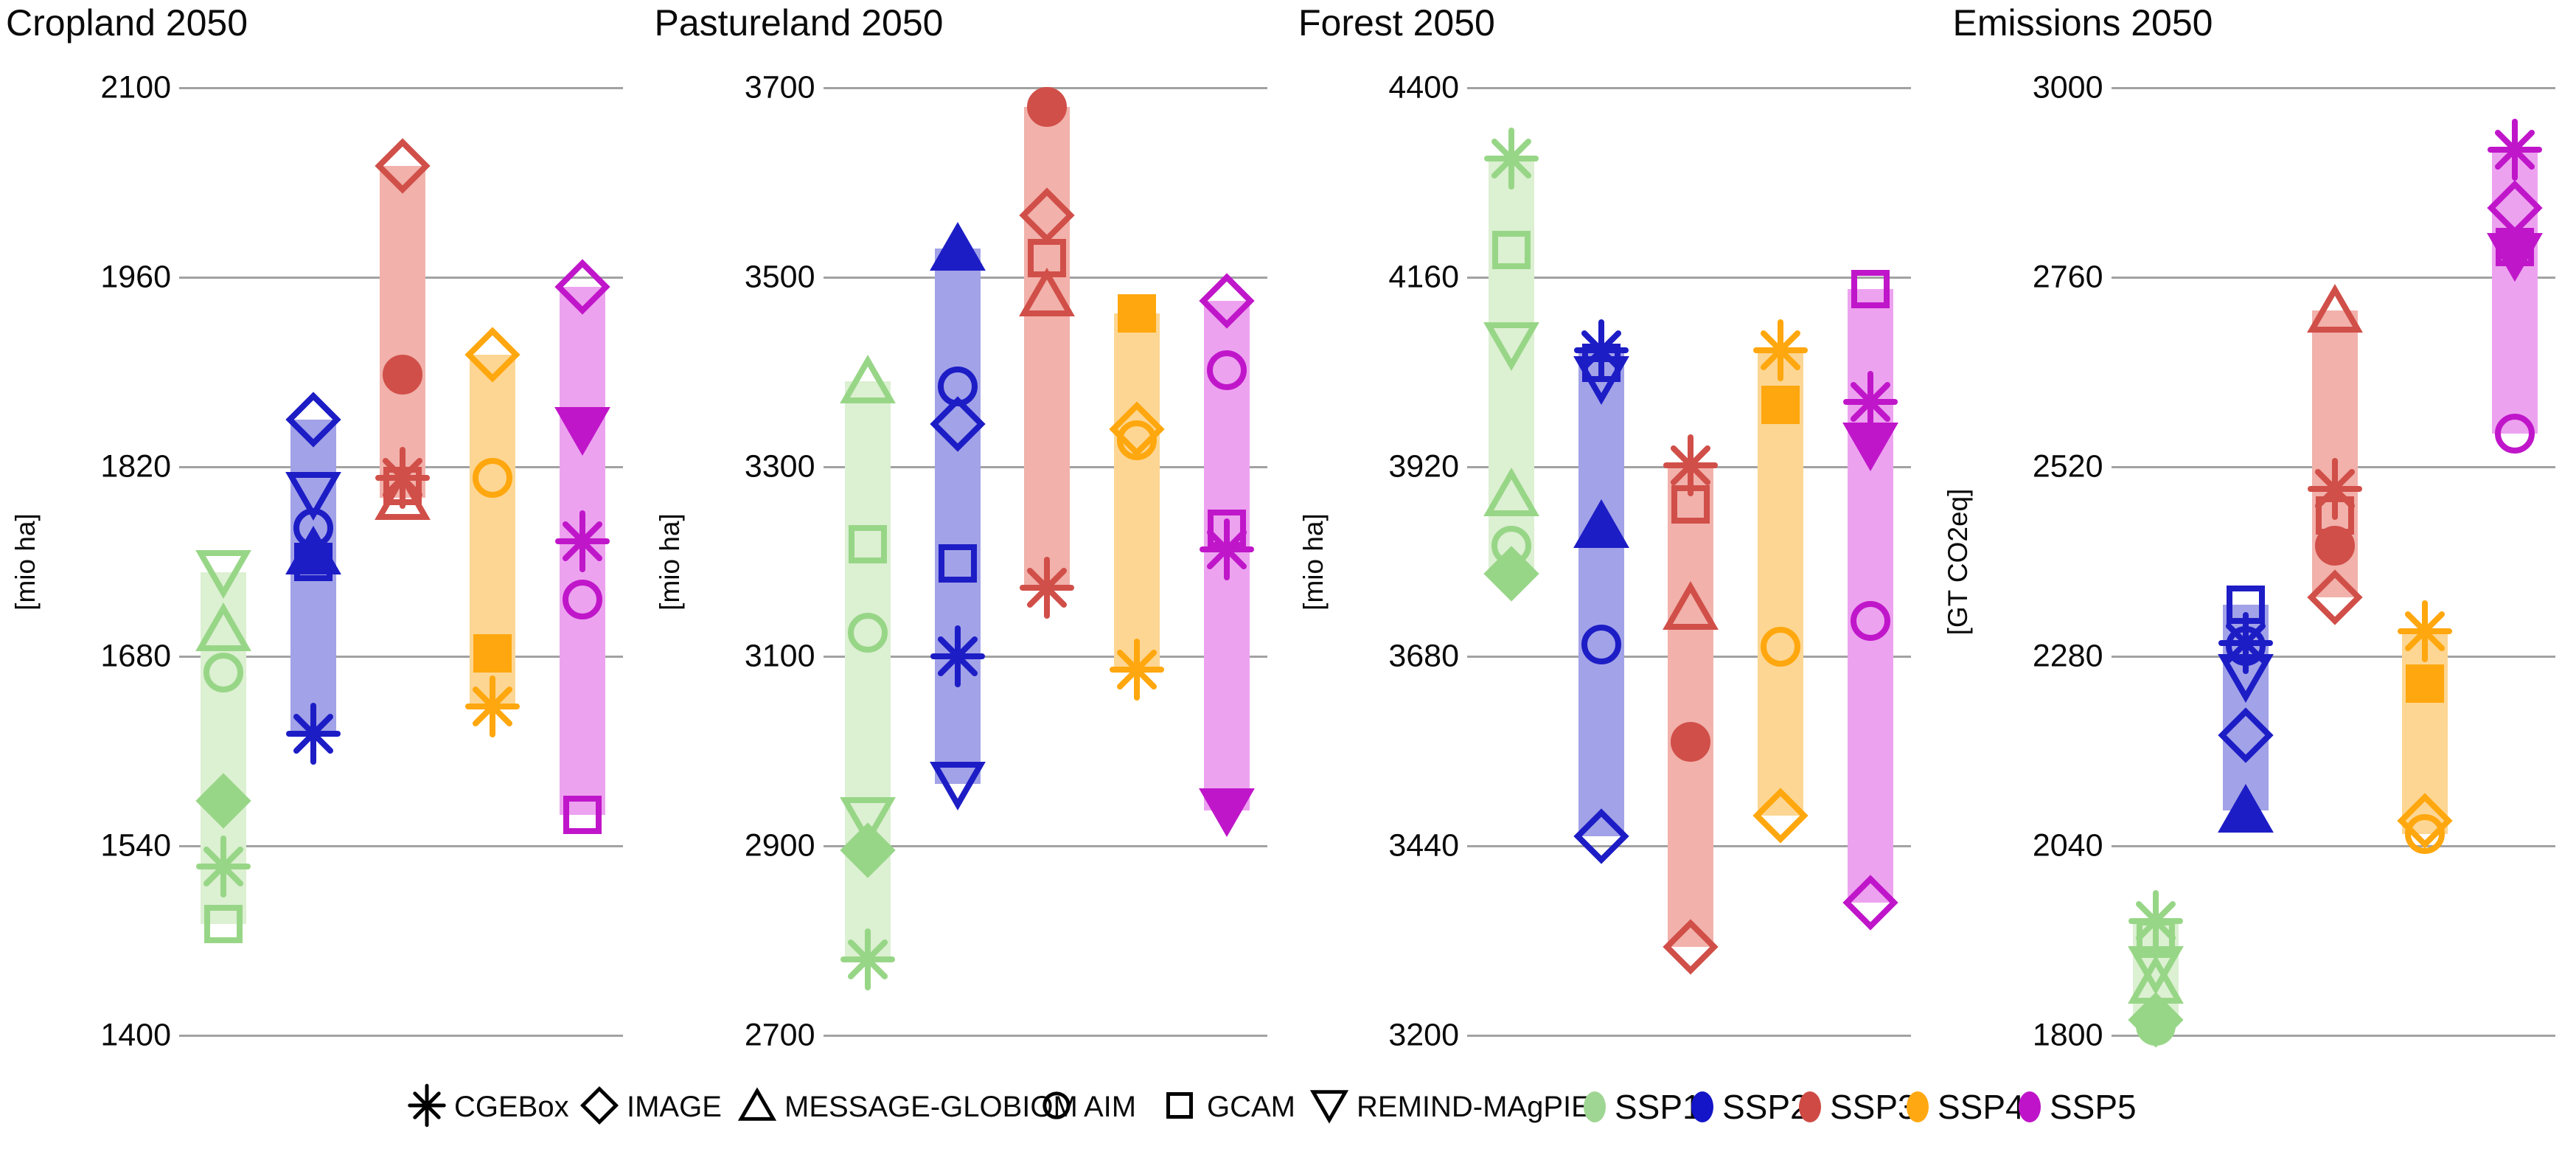  Describe the element at coordinates (2030, 1106) in the screenshot. I see `ssp5-color-dot` at that location.